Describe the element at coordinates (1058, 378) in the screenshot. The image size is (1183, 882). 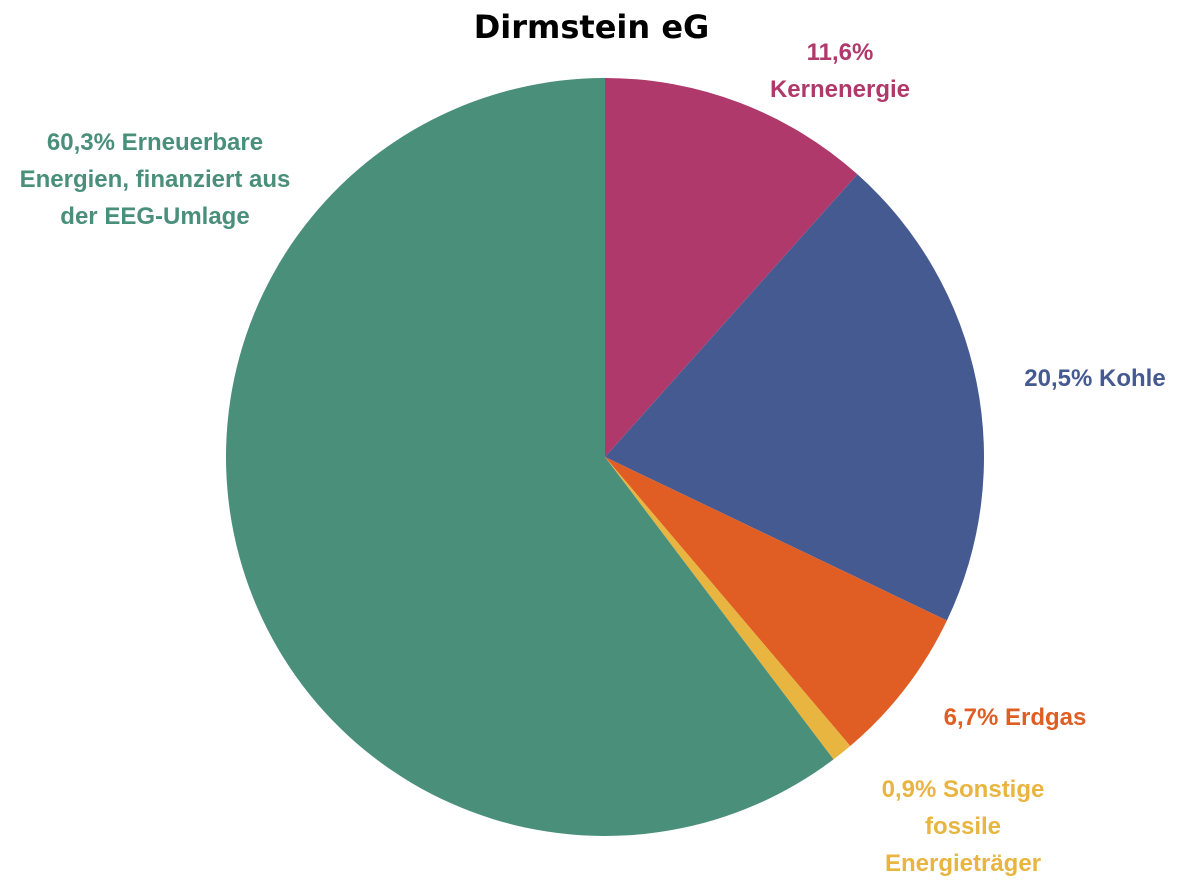
I see `value-label: 20,5%` at that location.